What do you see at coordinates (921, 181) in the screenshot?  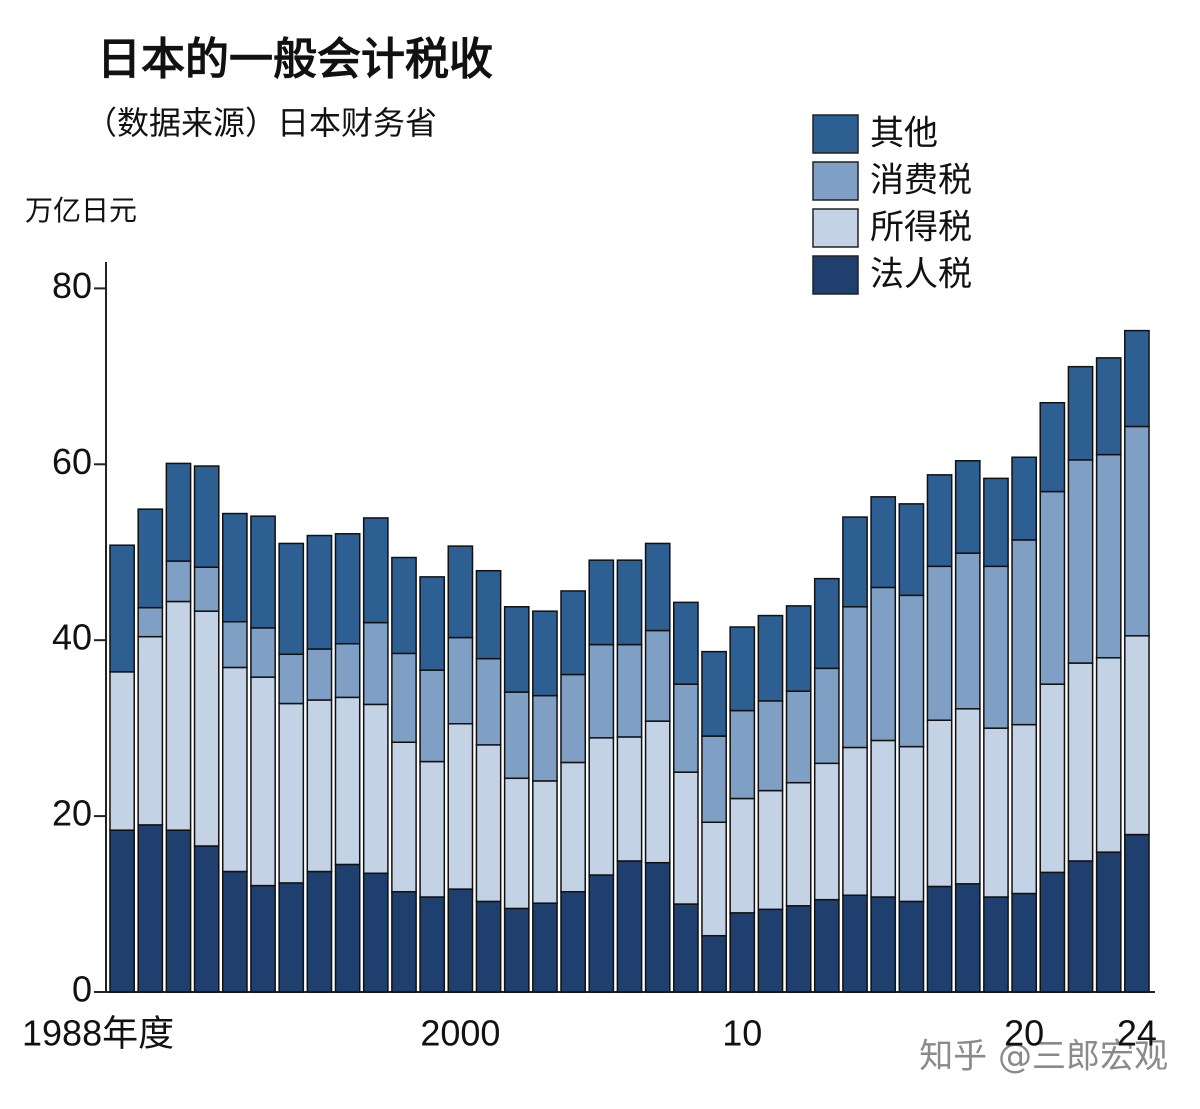 I see `legend-label: 消费税` at bounding box center [921, 181].